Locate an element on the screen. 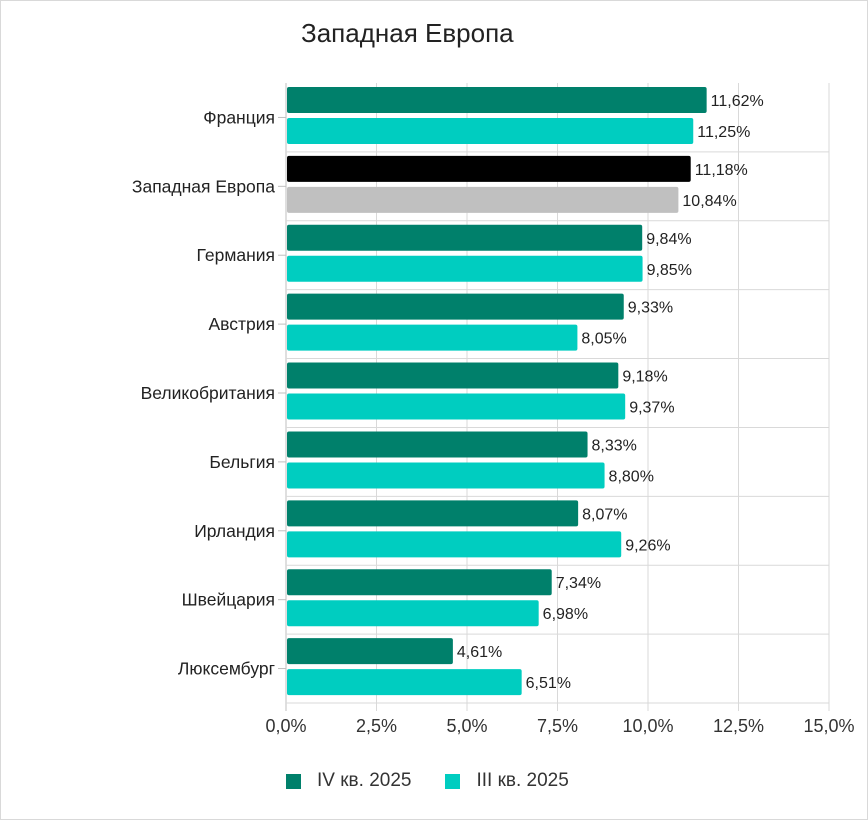 The image size is (868, 820). x-tick-label: 7,5% is located at coordinates (557, 726).